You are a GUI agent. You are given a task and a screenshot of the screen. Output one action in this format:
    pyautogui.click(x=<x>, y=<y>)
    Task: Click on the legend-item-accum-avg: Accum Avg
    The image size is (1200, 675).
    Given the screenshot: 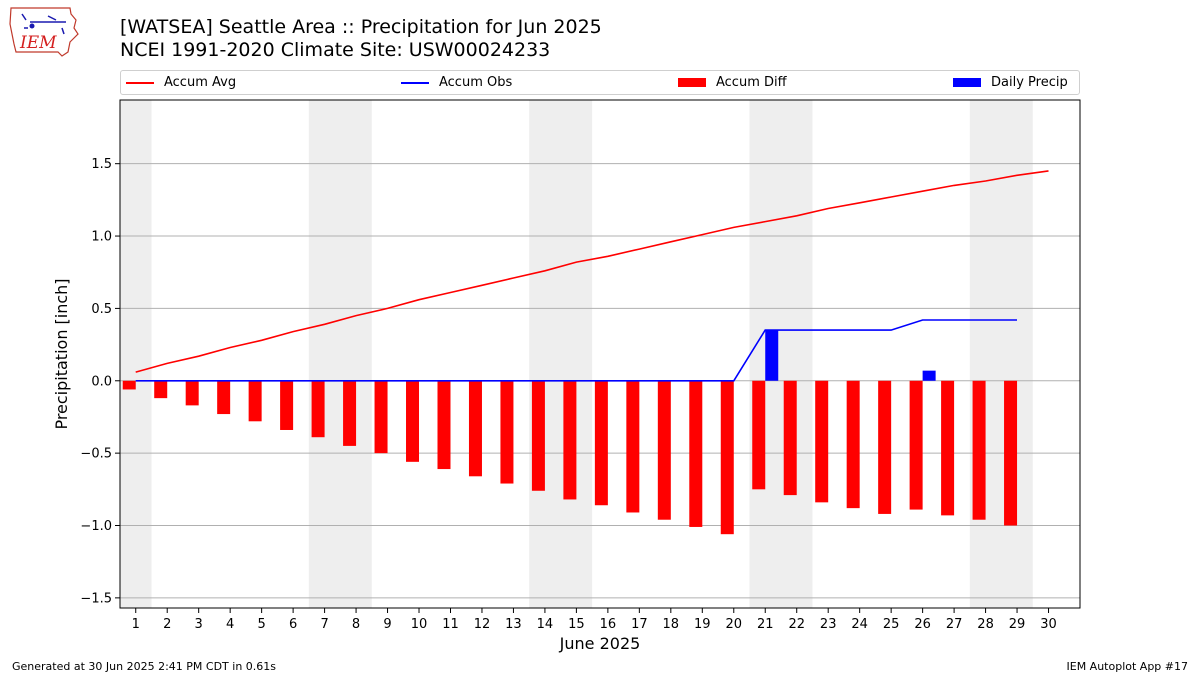 What is the action you would take?
    pyautogui.click(x=181, y=82)
    